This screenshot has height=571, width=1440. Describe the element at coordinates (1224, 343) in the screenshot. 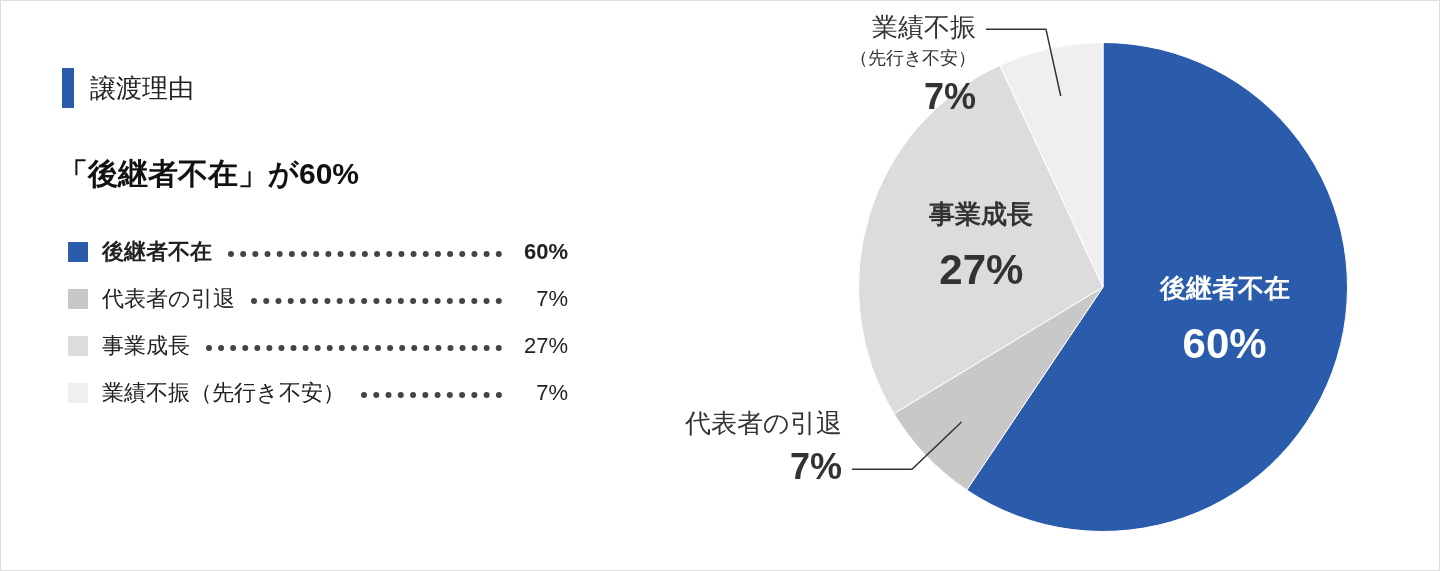

I see `data-label: 60%` at that location.